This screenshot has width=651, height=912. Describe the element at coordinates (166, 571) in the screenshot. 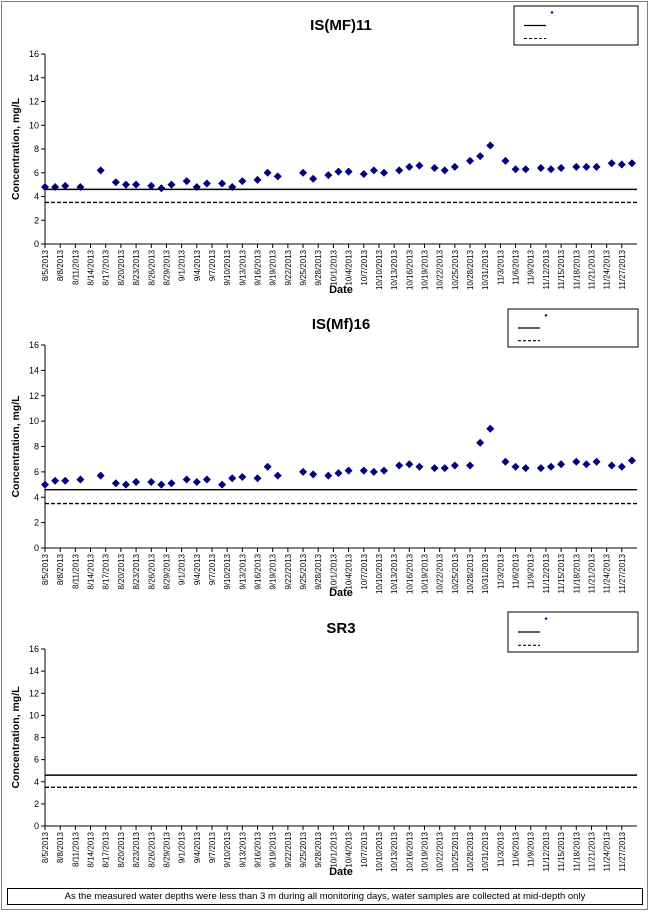

I see `x-tick-label: 8/29/2013` at that location.